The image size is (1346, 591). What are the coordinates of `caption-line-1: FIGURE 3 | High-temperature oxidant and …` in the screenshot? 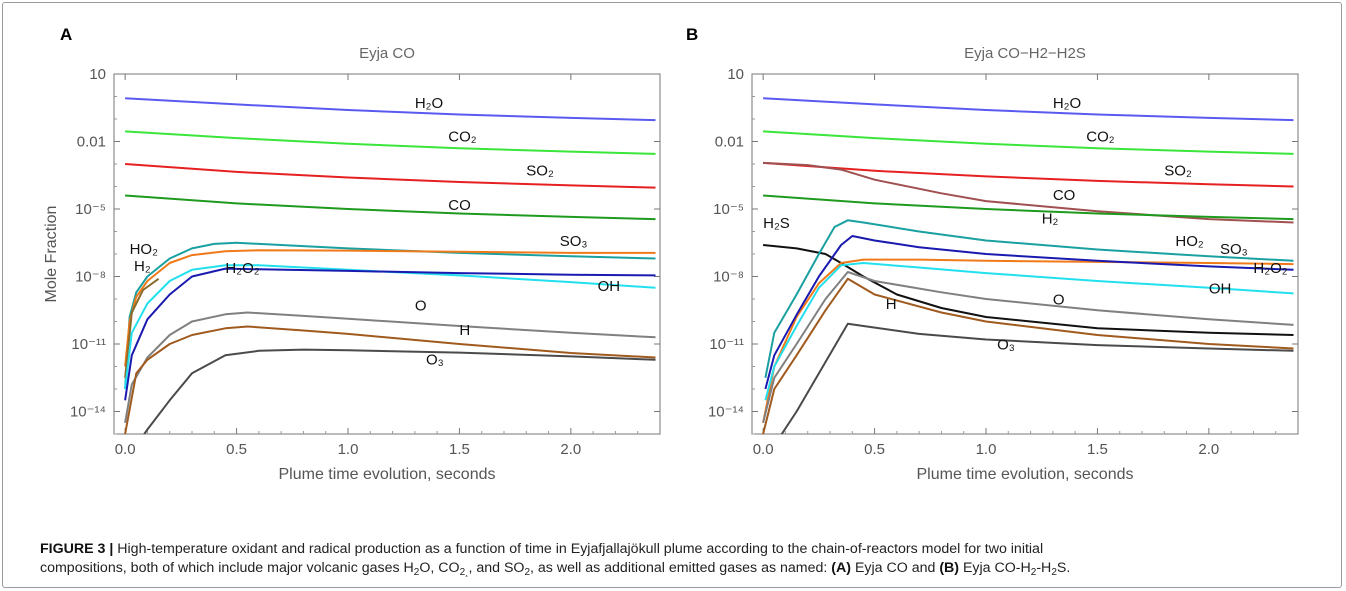 It's located at (685, 549).